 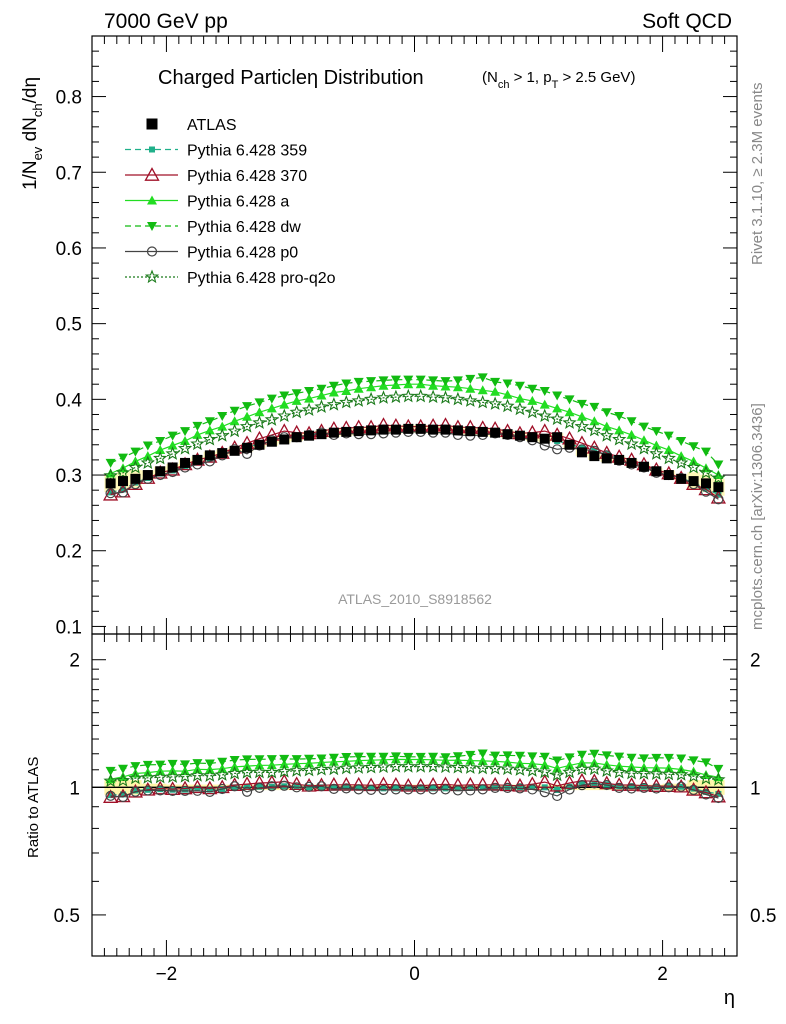 I want to click on series-pythia-6-428-pro-q2o, so click(x=414, y=436).